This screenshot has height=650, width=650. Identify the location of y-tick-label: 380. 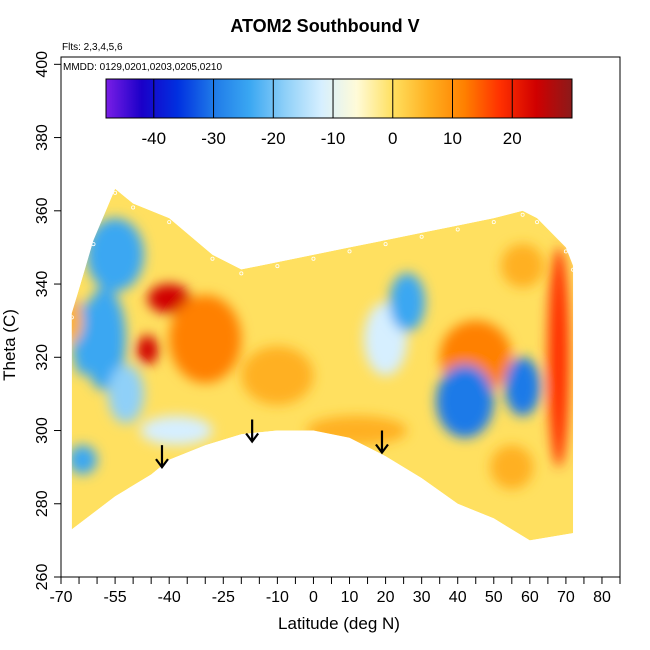
(42, 137).